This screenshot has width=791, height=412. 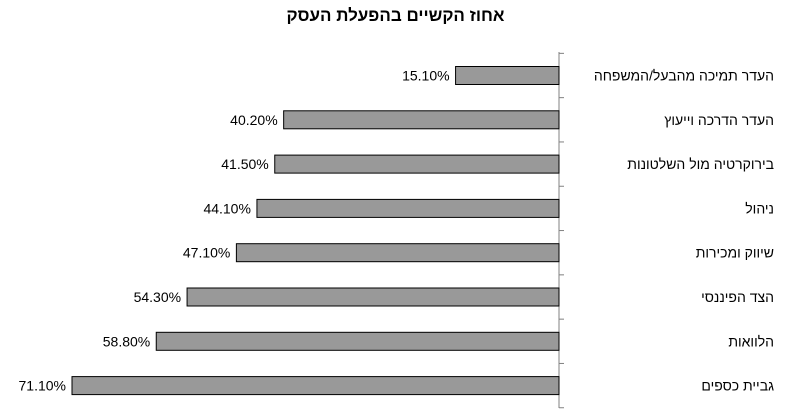 I want to click on category-label: העדר תמיכה מהבעל/המשפחה, so click(x=684, y=76).